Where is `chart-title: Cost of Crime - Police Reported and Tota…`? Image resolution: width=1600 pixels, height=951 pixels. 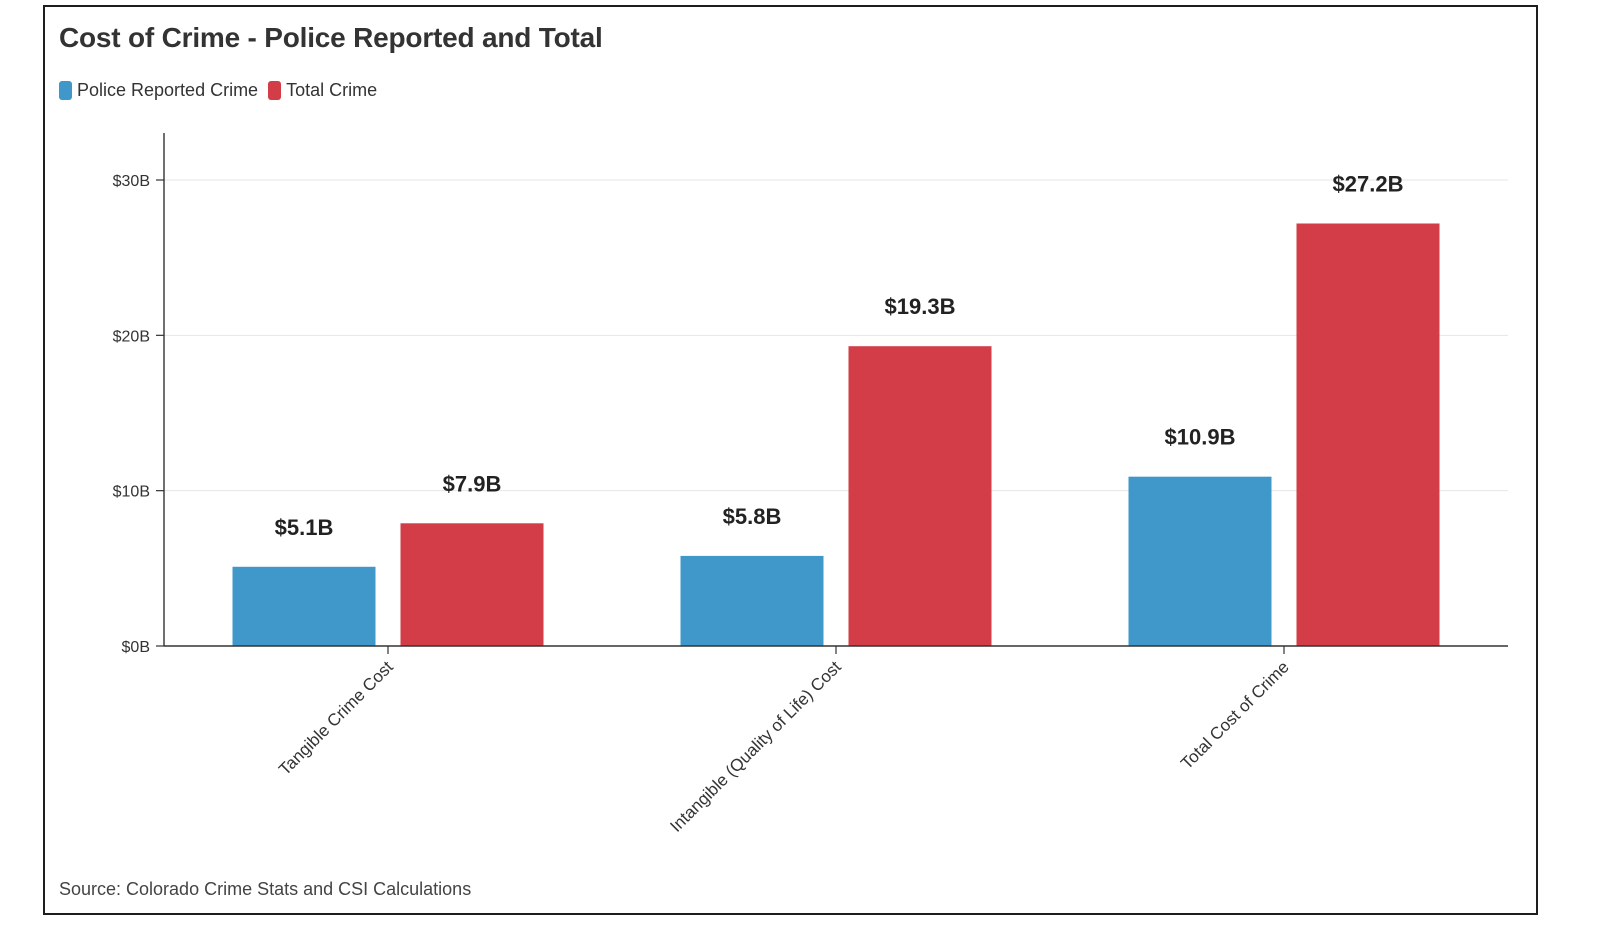
chart-title: Cost of Crime - Police Reported and Tota… is located at coordinates (331, 37).